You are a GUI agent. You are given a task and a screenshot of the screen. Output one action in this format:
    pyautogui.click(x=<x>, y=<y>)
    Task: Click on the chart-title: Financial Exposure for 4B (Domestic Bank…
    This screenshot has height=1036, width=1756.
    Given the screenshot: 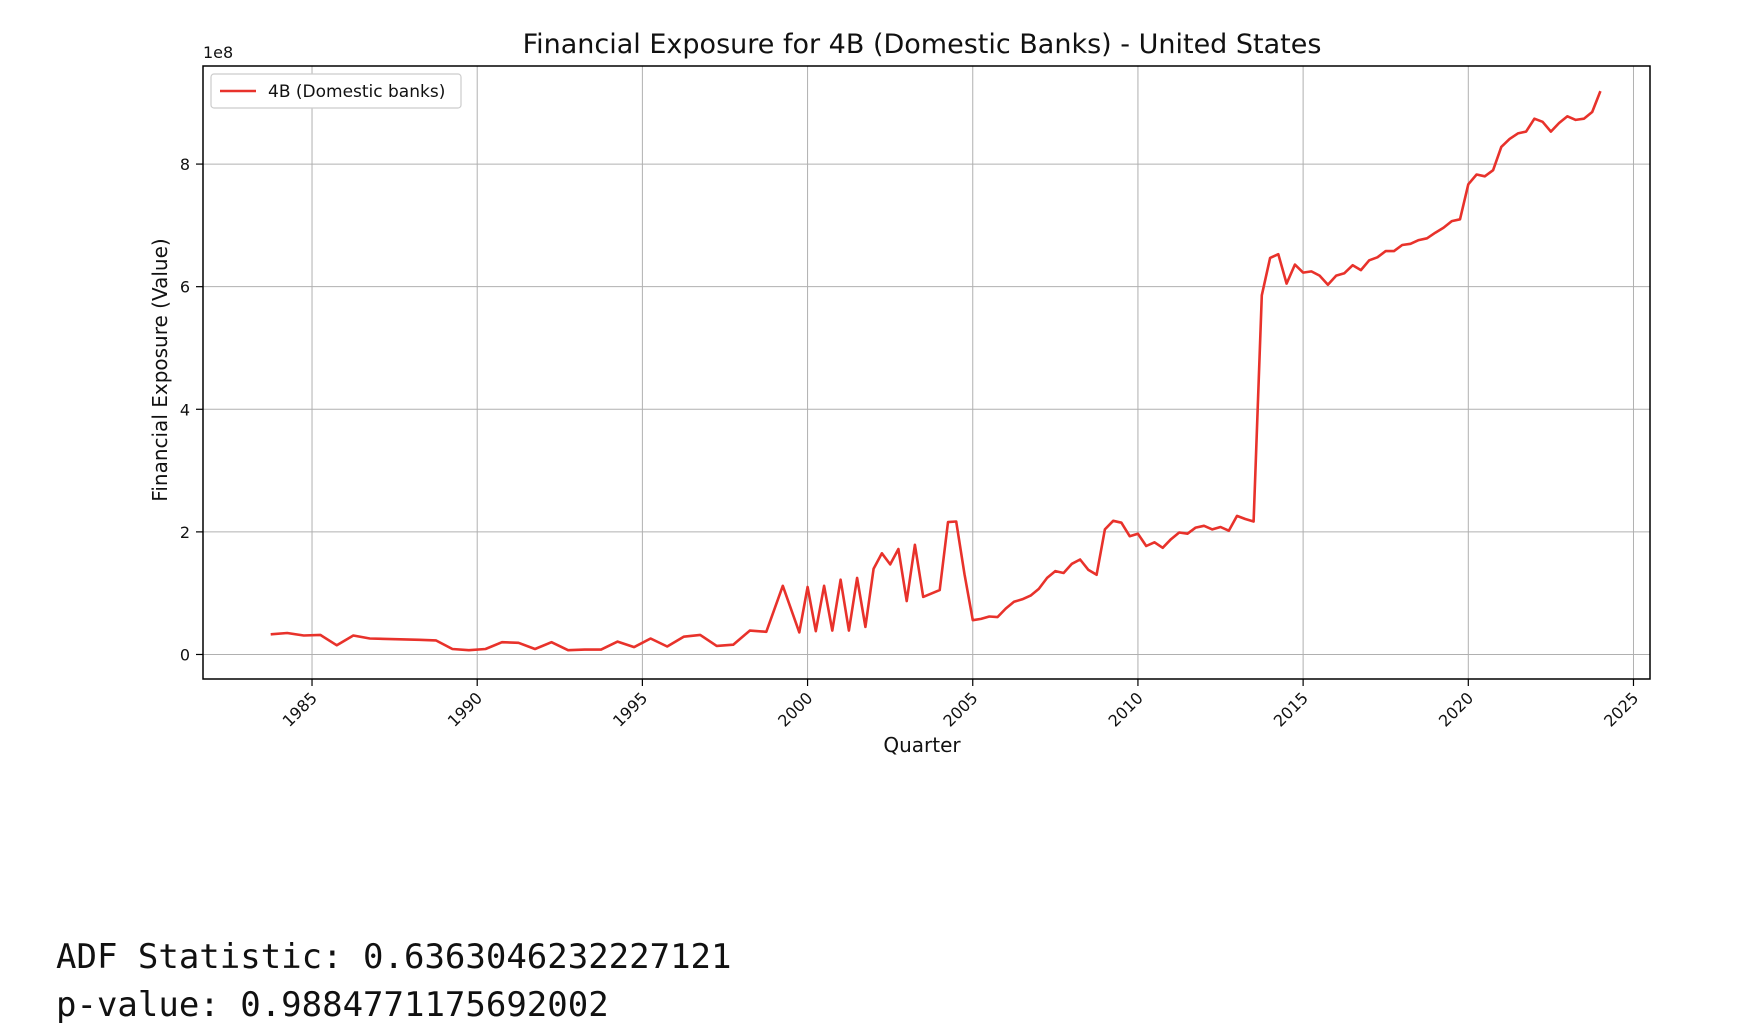 What is the action you would take?
    pyautogui.click(x=922, y=44)
    